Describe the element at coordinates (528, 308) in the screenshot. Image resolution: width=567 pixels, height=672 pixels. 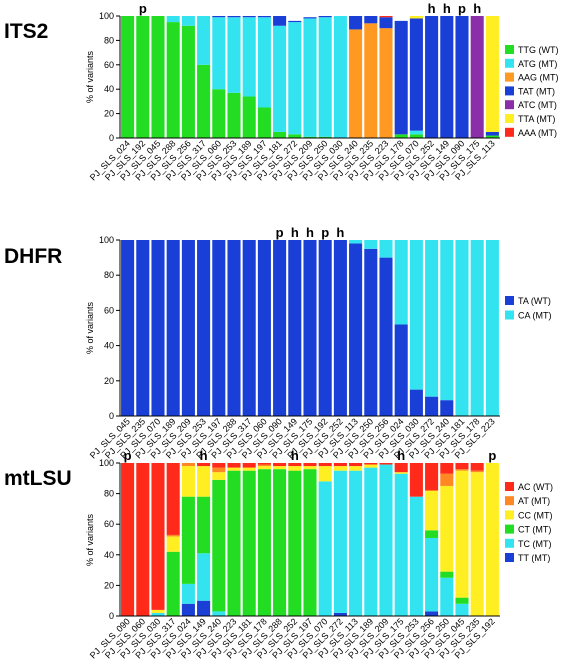
I see `legend: TA (WT) CA (MT)` at that location.